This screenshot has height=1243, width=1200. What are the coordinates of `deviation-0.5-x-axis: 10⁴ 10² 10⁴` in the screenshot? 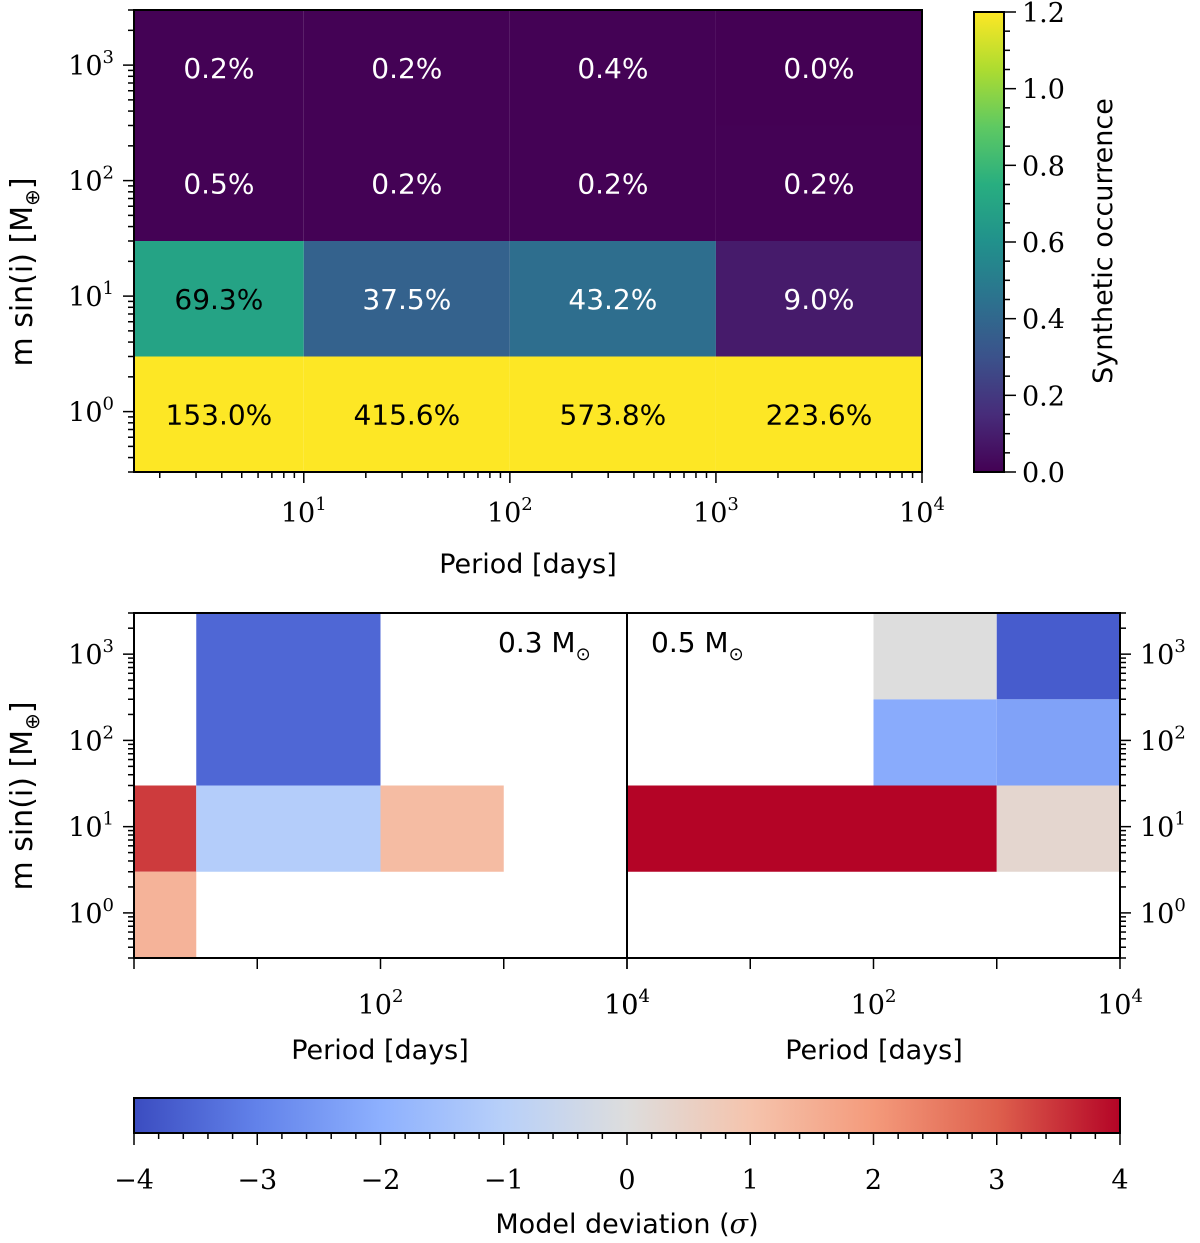 It's located at (873, 989).